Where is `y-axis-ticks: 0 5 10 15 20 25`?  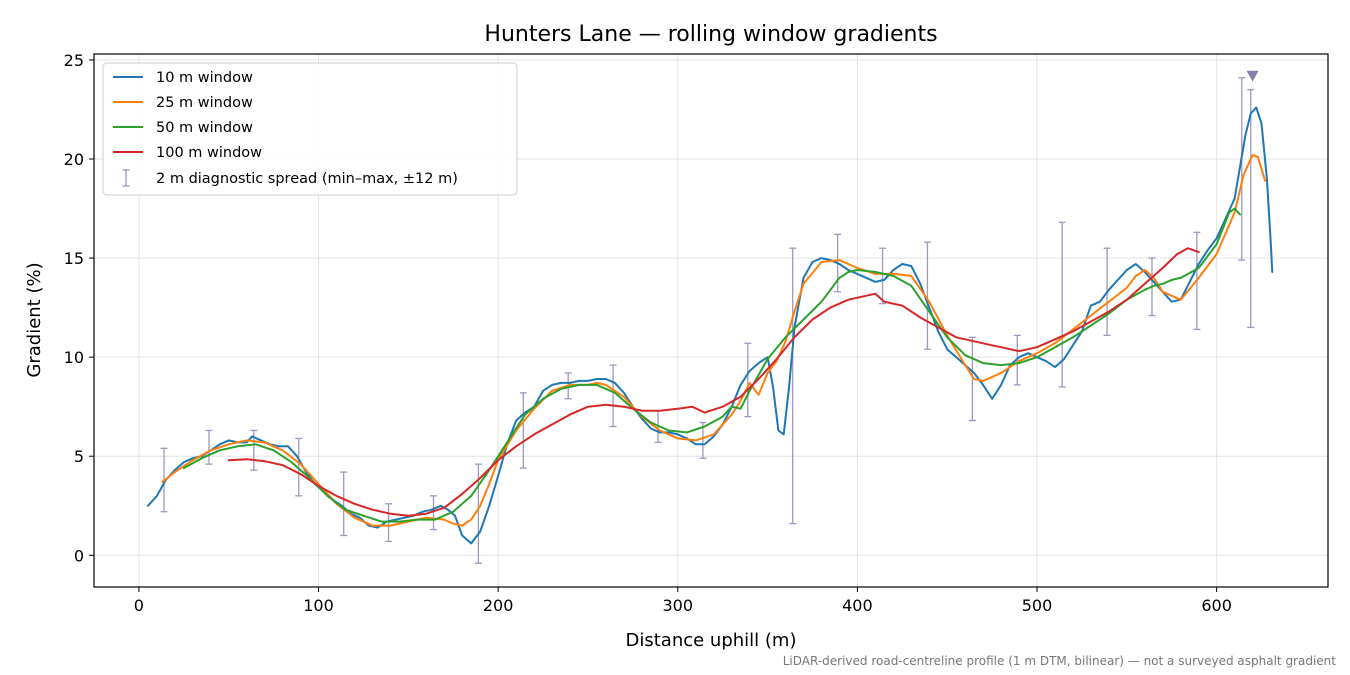
y-axis-ticks: 0 5 10 15 20 25 is located at coordinates (79, 308).